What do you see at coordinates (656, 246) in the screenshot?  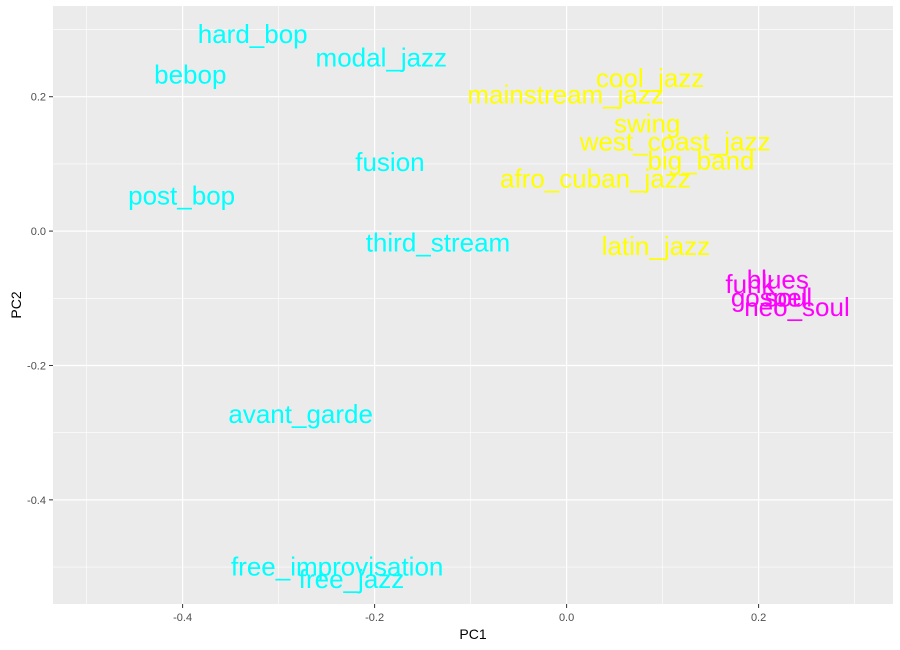 I see `point-label-latin-jazz: latin_jazz` at bounding box center [656, 246].